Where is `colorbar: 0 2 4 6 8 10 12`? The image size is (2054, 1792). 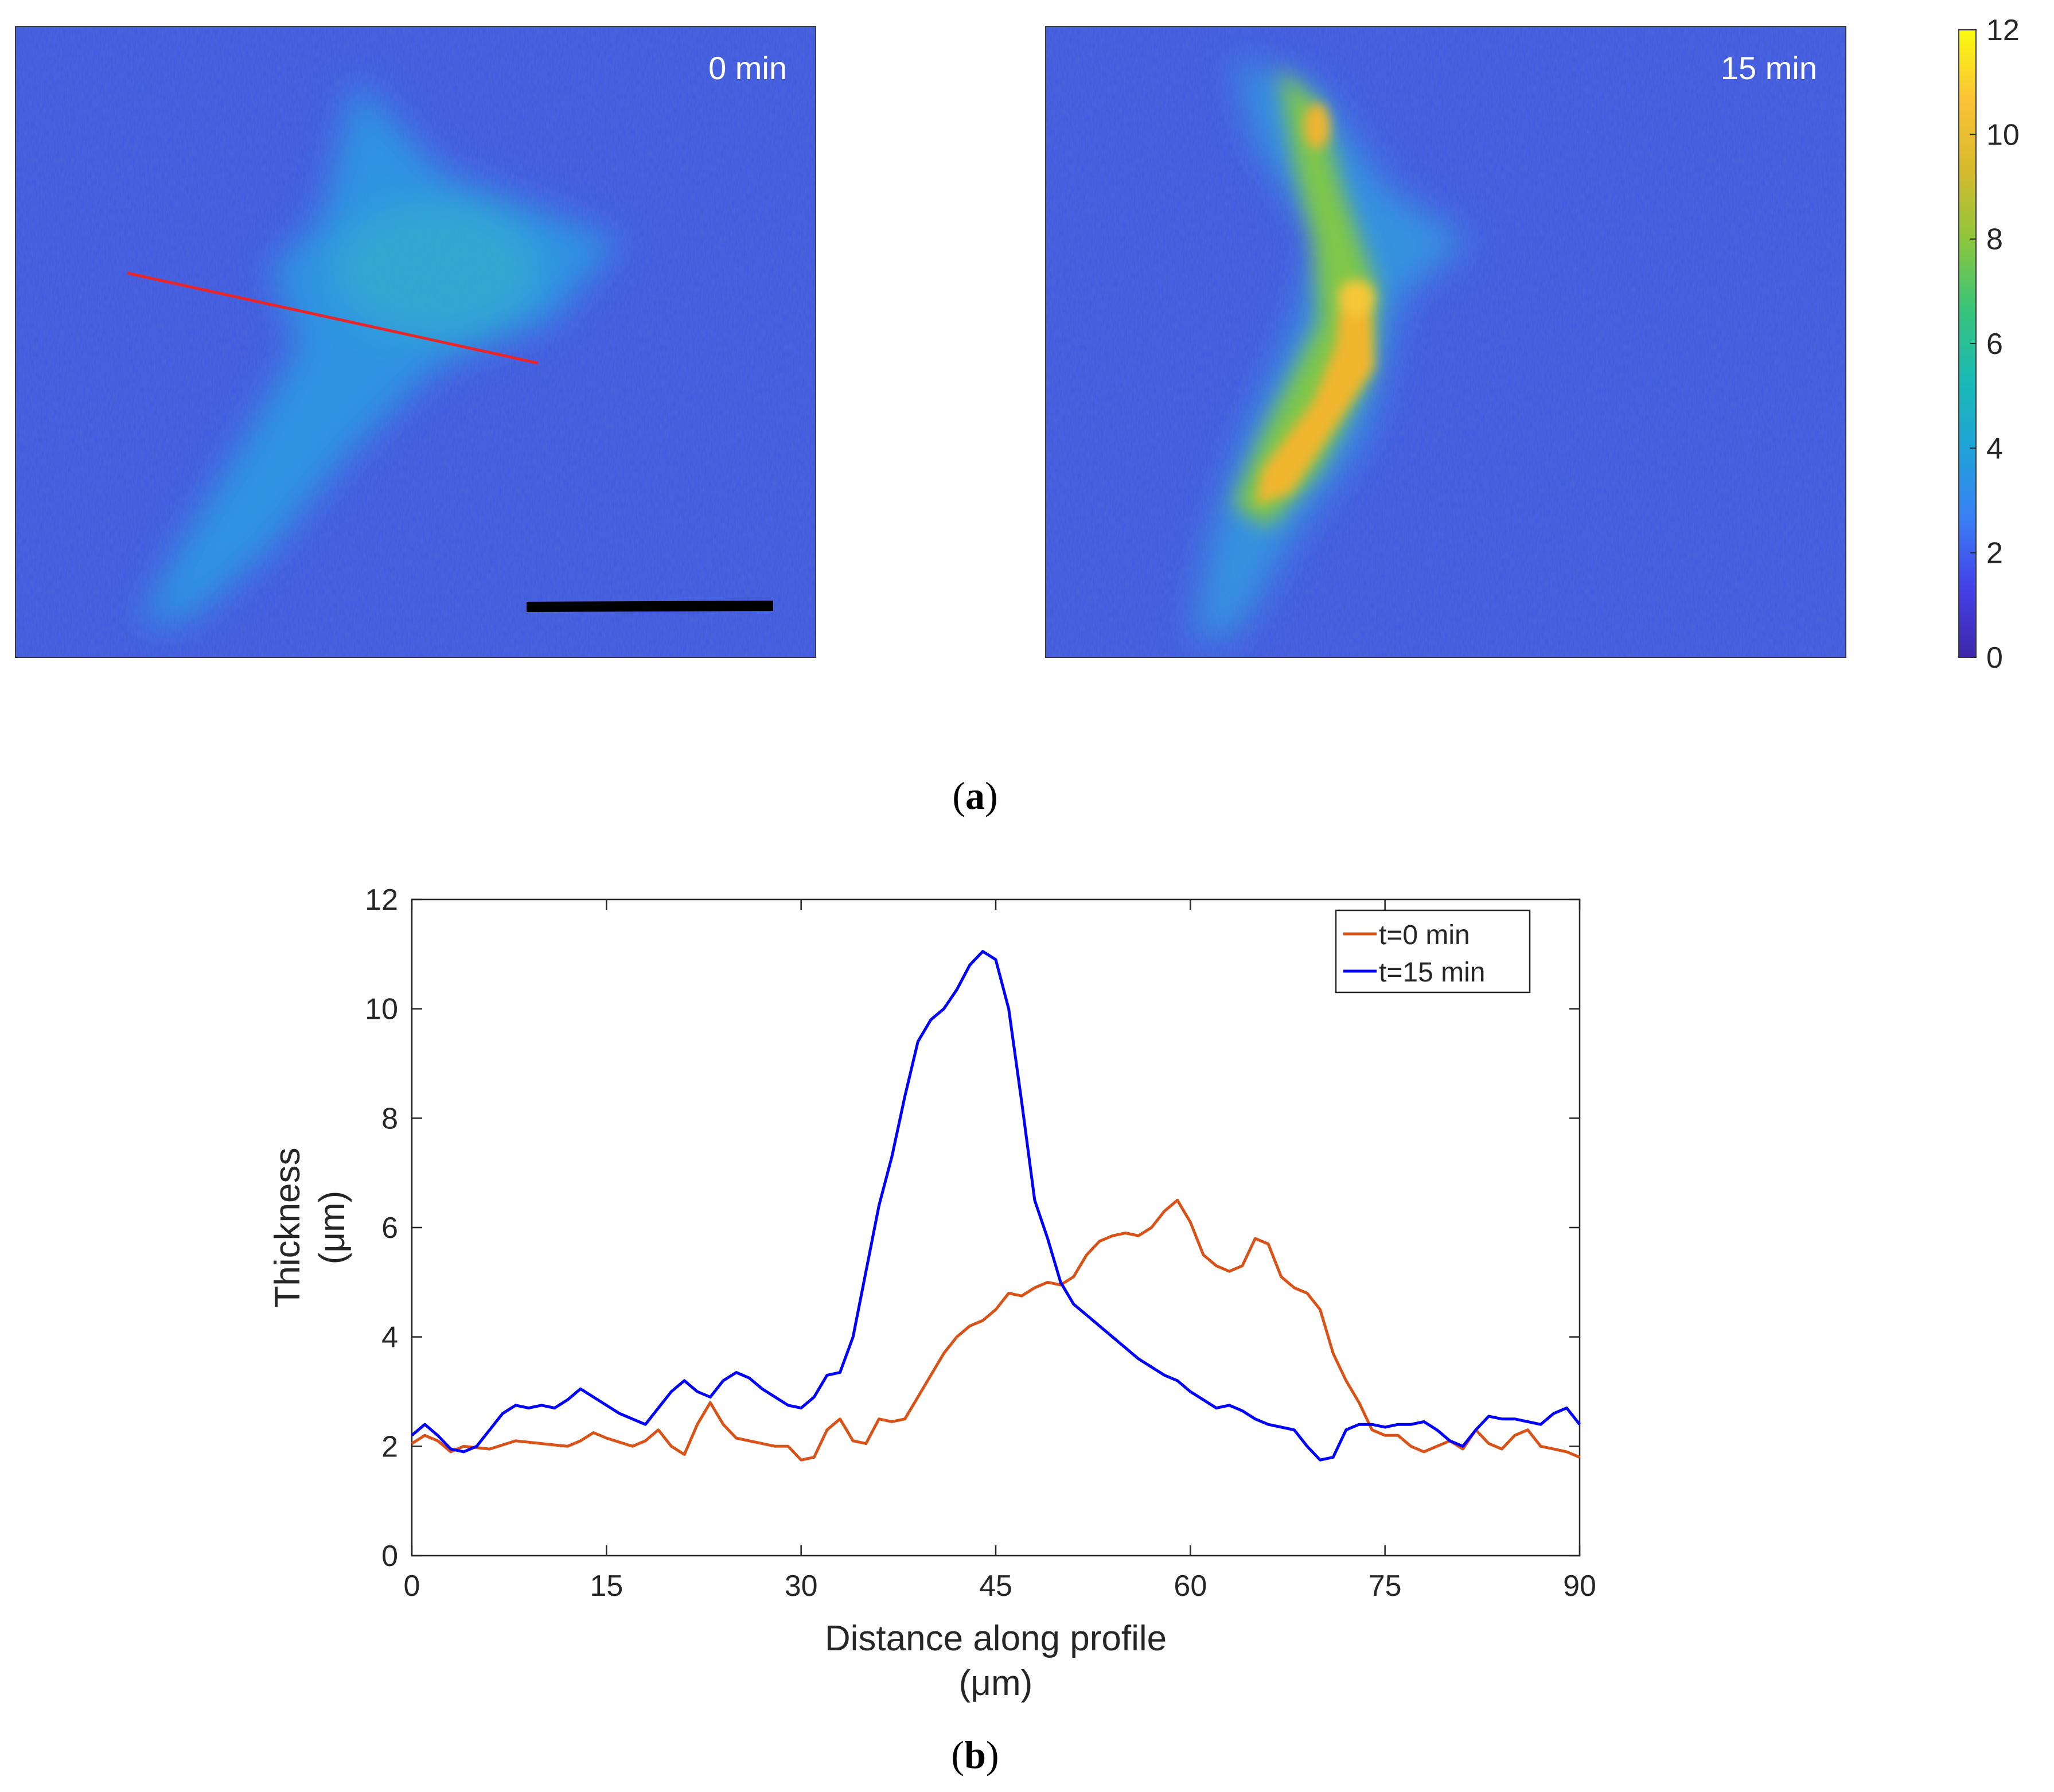
colorbar: 0 2 4 6 8 10 12 is located at coordinates (1989, 345).